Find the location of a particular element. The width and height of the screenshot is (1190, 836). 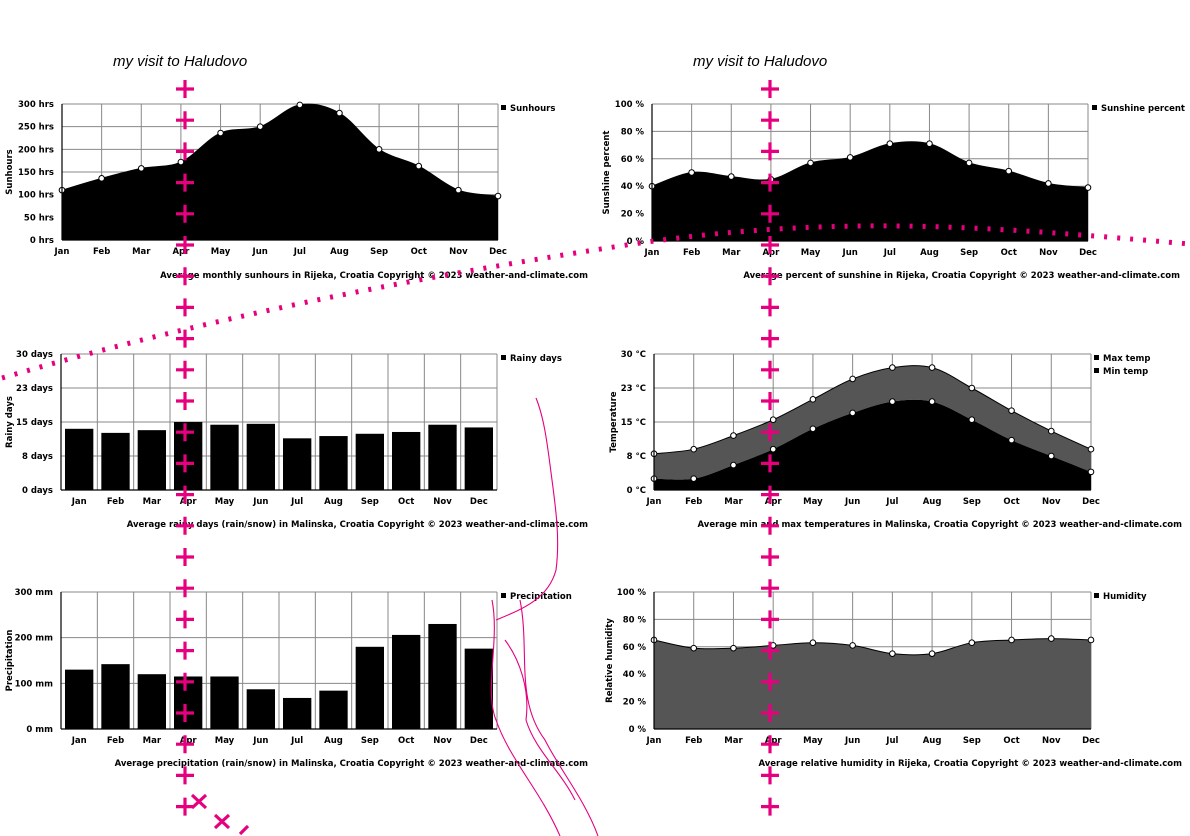

y-tick-label: 200 mm is located at coordinates (34, 639).